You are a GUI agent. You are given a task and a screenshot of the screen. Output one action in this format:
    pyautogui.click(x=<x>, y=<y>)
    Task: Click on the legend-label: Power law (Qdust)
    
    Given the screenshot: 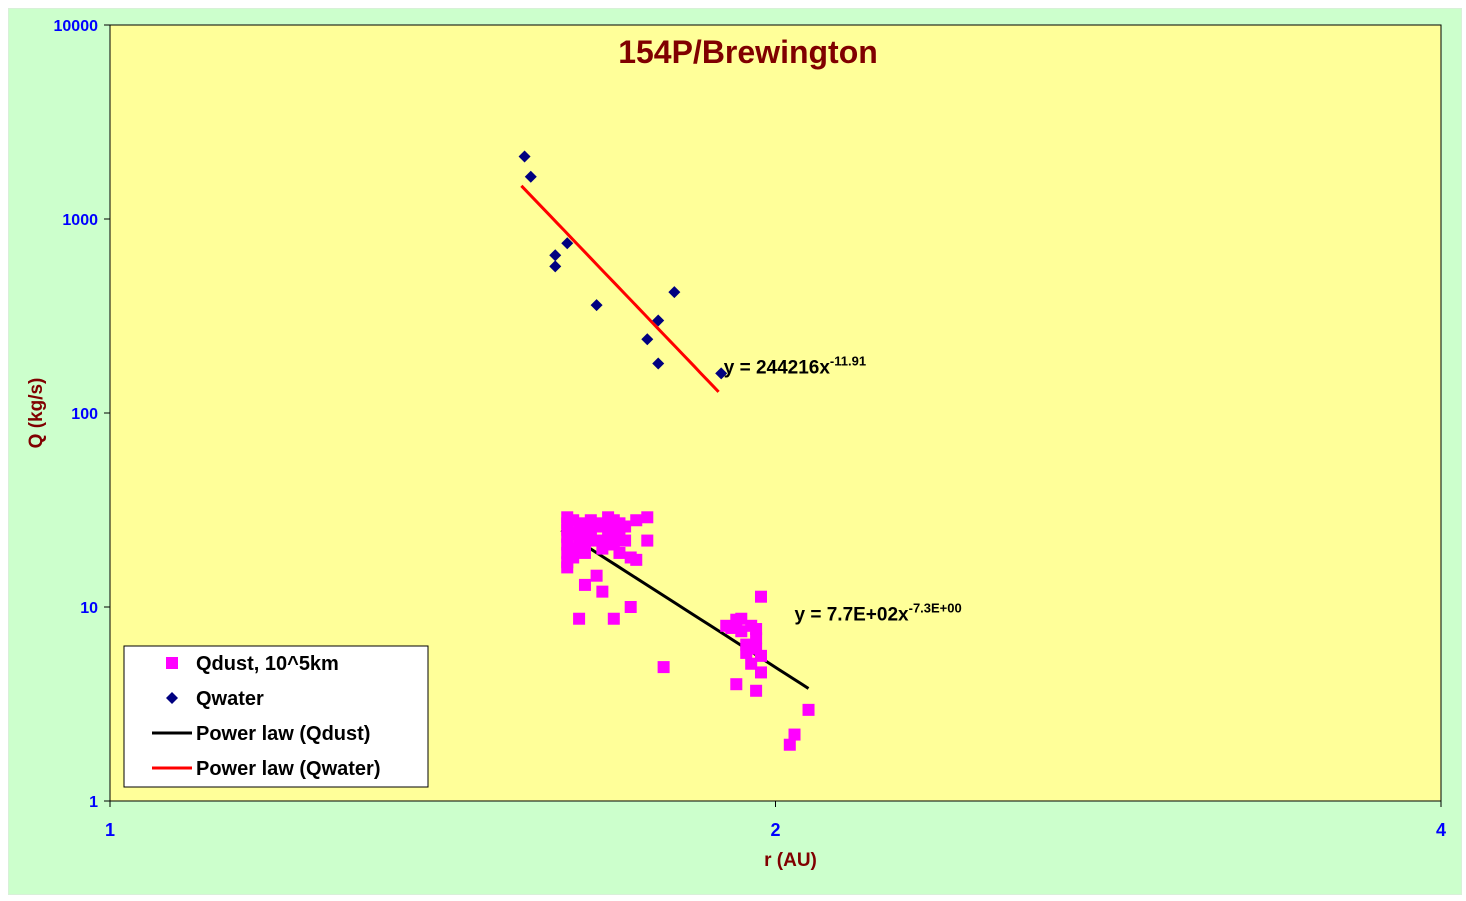 What is the action you would take?
    pyautogui.click(x=283, y=734)
    